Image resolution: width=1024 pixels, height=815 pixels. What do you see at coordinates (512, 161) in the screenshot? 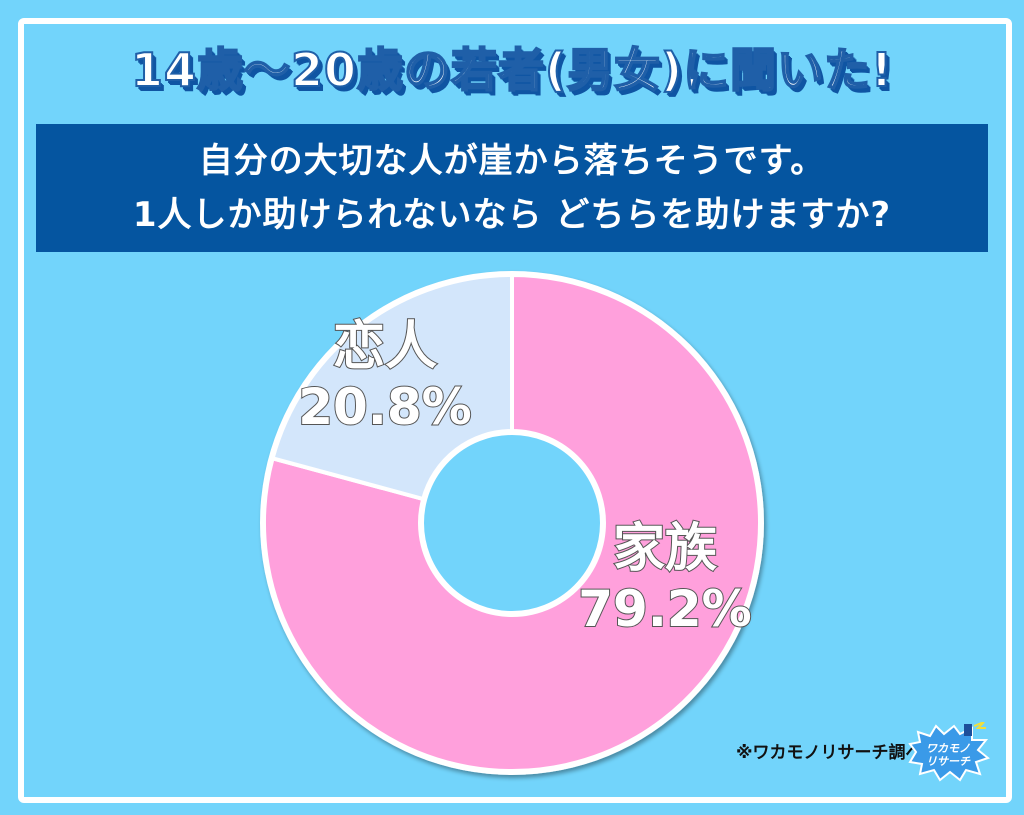
I see `question-line-1: 自分の大切な人が崖から落ちそうです。` at bounding box center [512, 161].